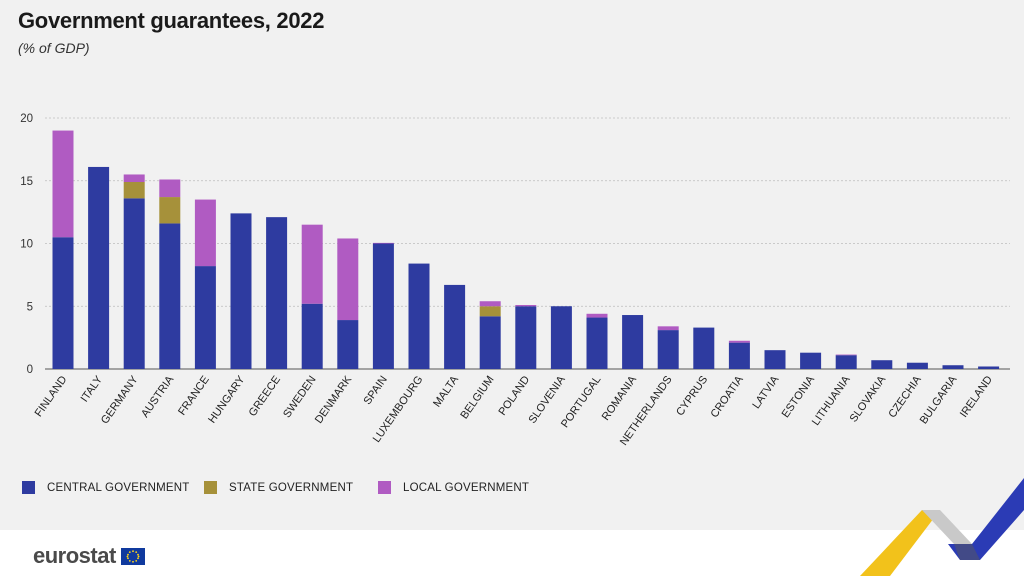 The image size is (1024, 576). What do you see at coordinates (477, 397) in the screenshot?
I see `x-tick-label: BELGIUM` at bounding box center [477, 397].